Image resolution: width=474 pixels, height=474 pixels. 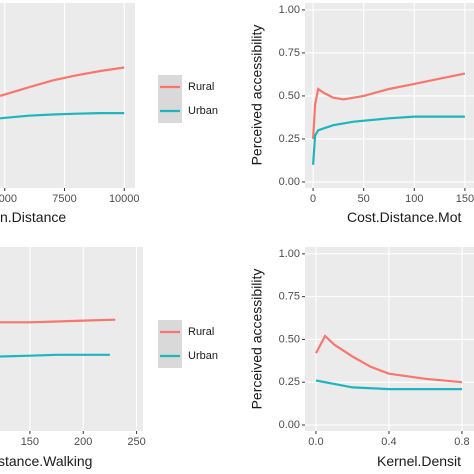 I want to click on x-tick-label: 5000, so click(x=8, y=199).